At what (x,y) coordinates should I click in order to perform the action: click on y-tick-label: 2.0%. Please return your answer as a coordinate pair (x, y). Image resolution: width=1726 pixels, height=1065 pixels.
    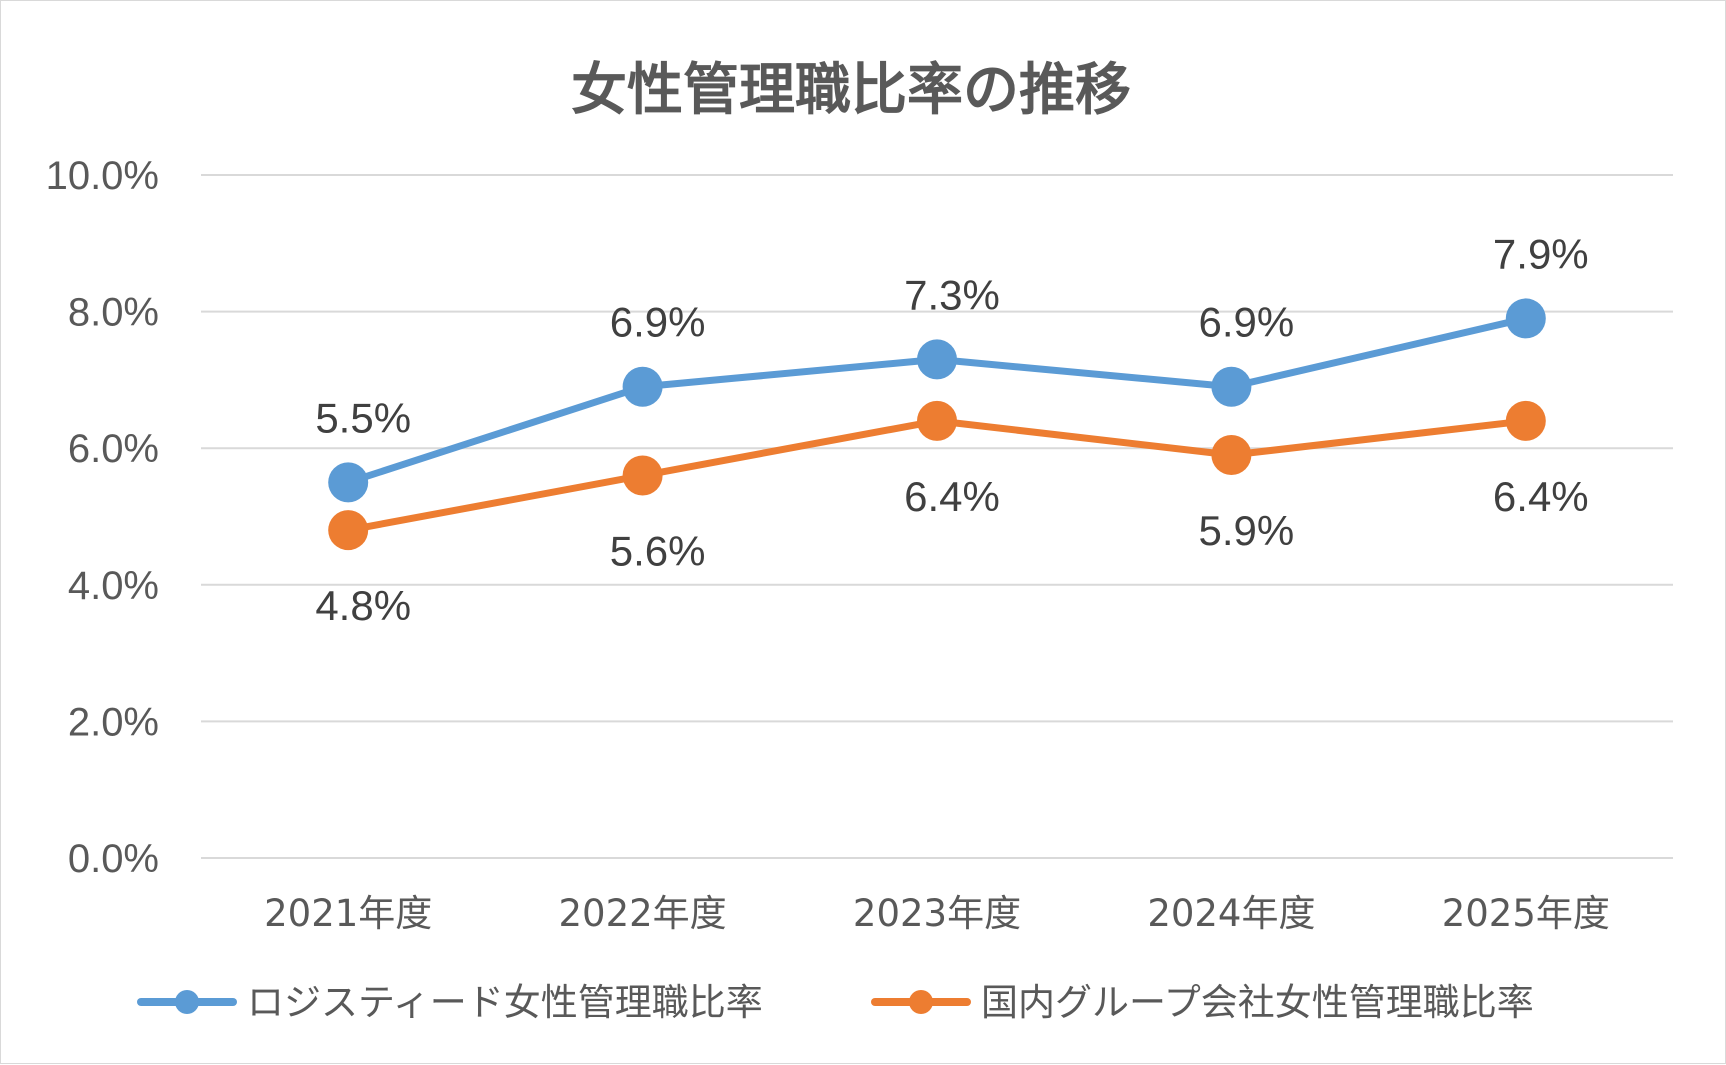
    Looking at the image, I should click on (113, 722).